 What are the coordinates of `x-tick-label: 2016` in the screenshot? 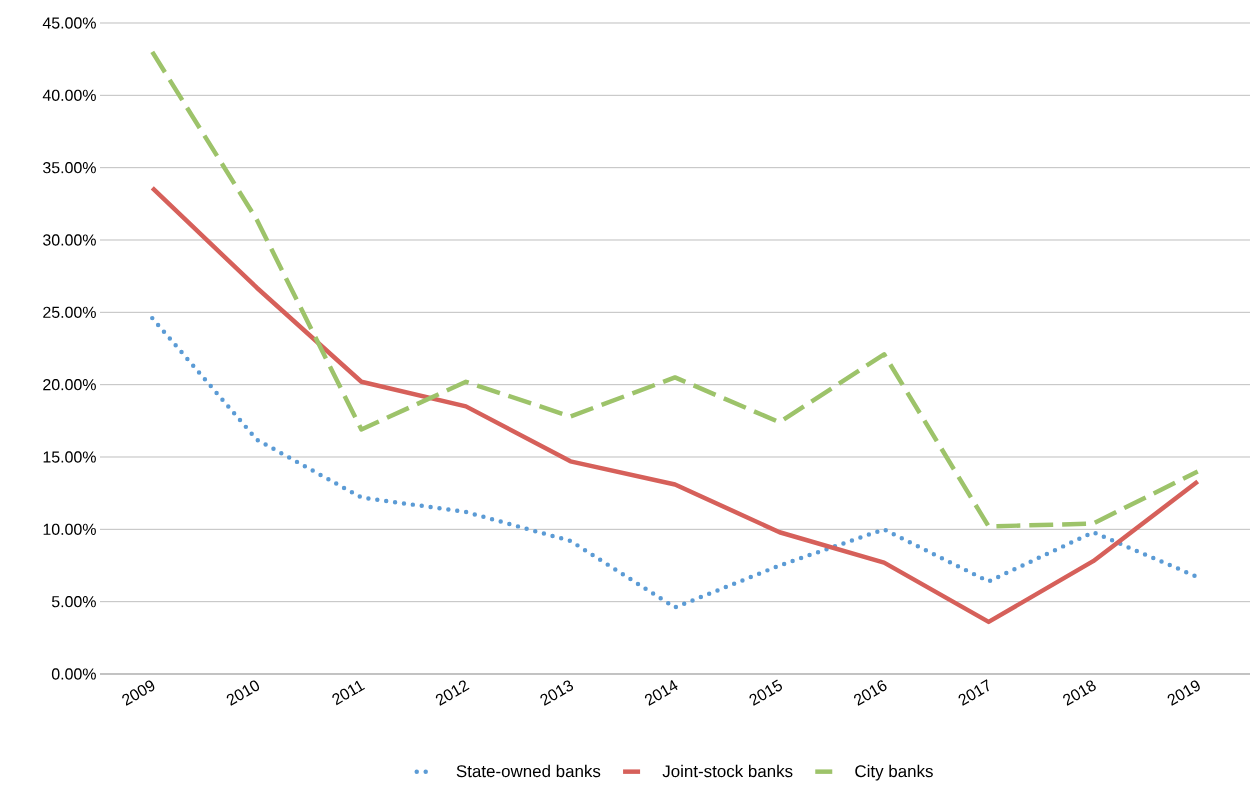 It's located at (870, 693).